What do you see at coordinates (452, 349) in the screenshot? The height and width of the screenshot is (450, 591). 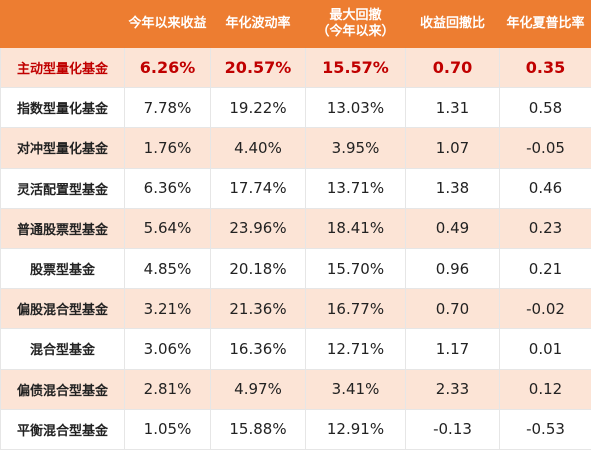 I see `return-drawdown-cell: 1.17` at bounding box center [452, 349].